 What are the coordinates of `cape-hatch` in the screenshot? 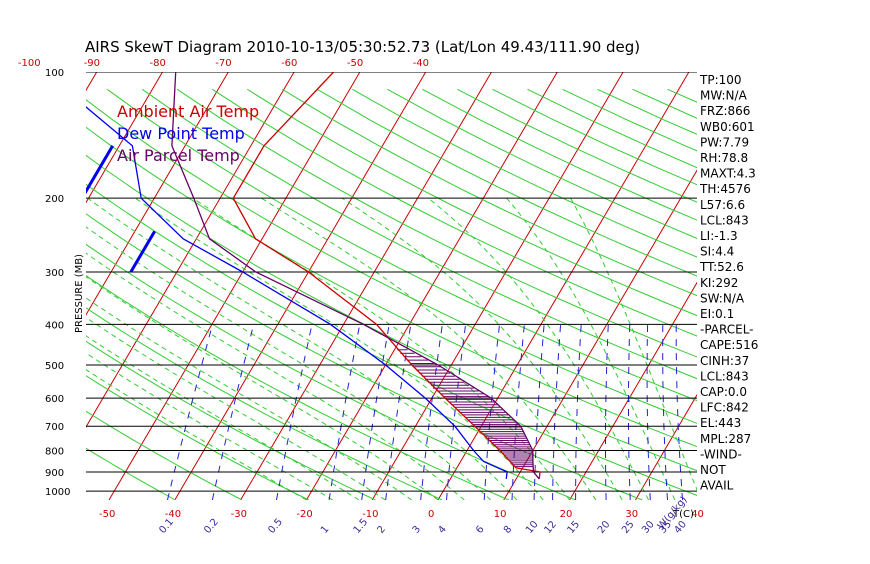 It's located at (465, 408).